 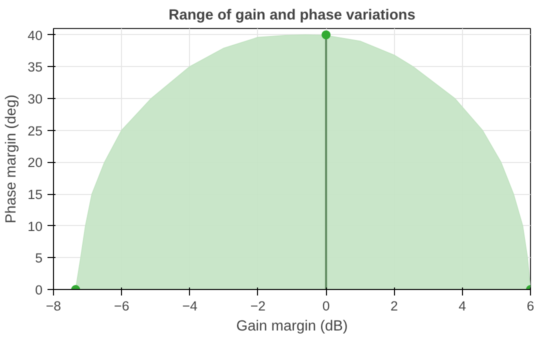 I want to click on chart-title: Range of gain and phase variations, so click(x=292, y=16).